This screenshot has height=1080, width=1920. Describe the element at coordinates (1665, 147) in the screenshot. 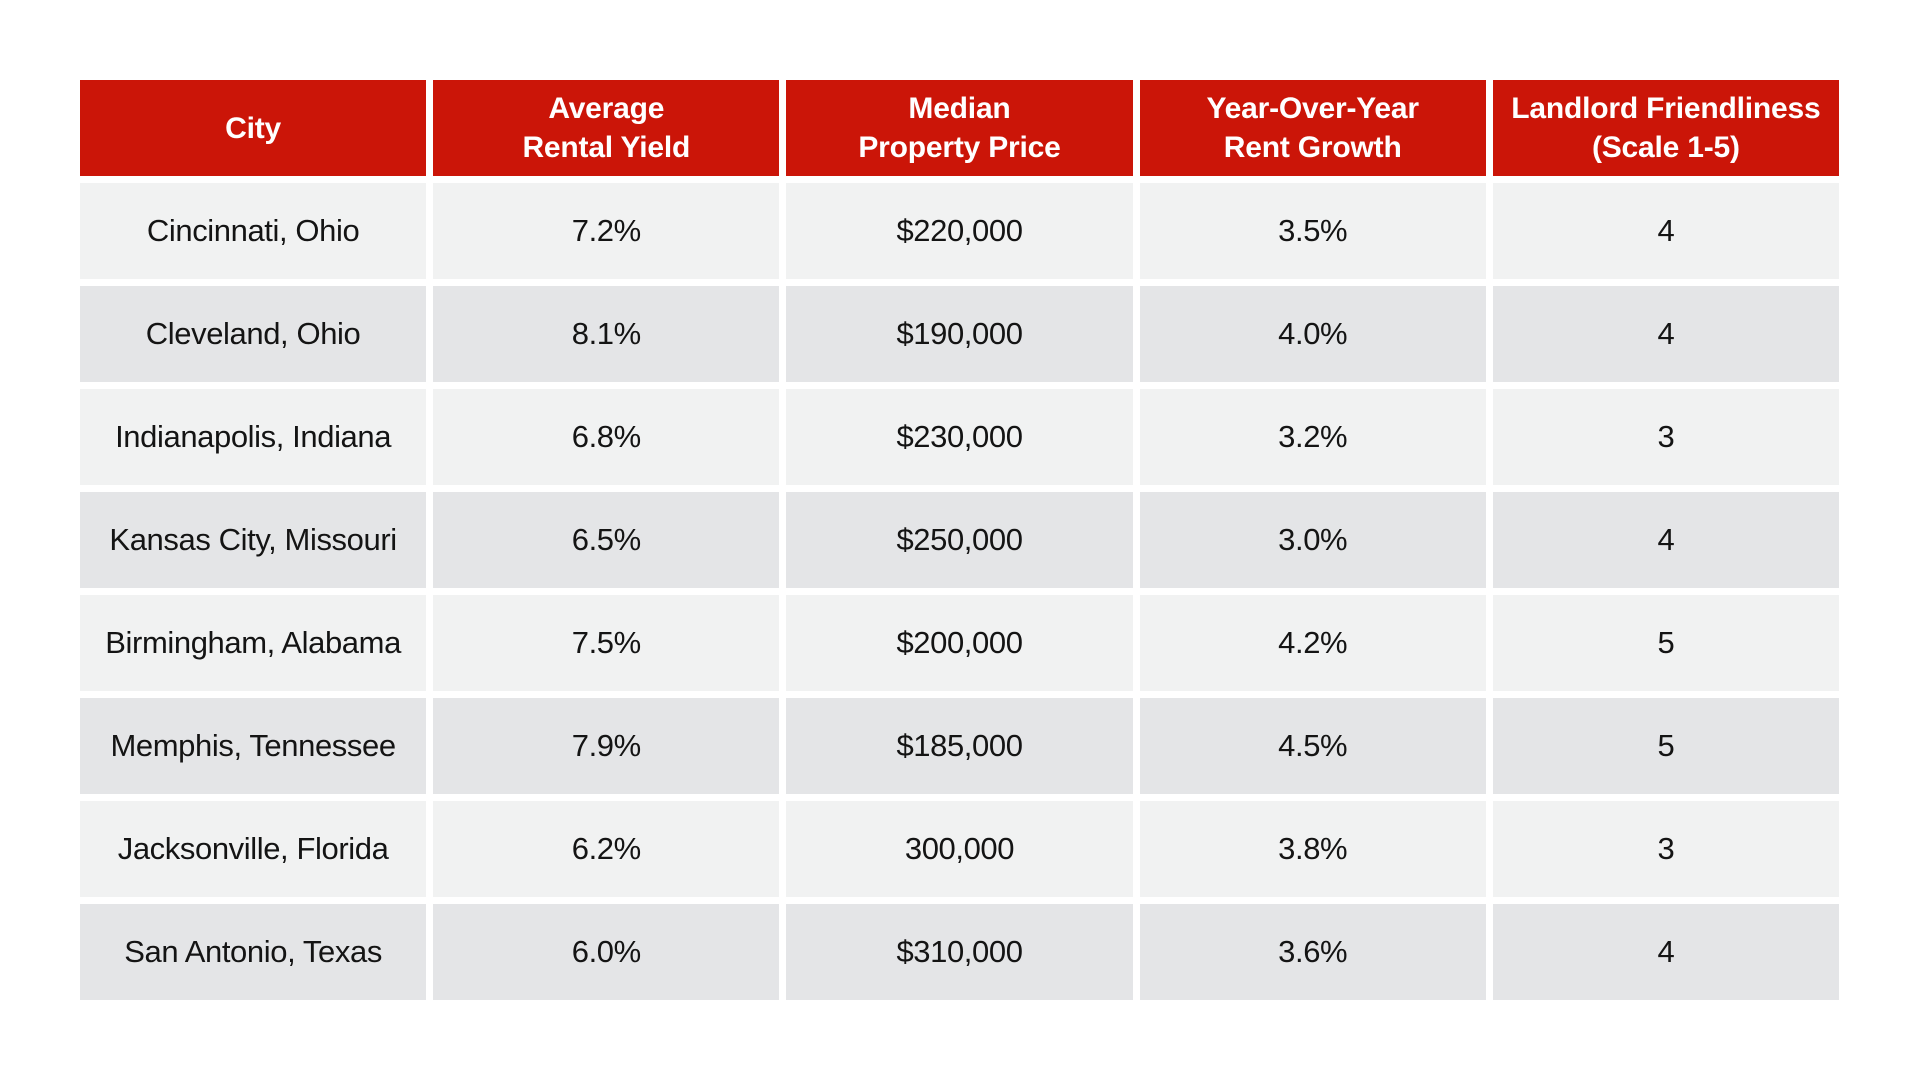

I see `column-header-line: (Scale 1-5)` at that location.